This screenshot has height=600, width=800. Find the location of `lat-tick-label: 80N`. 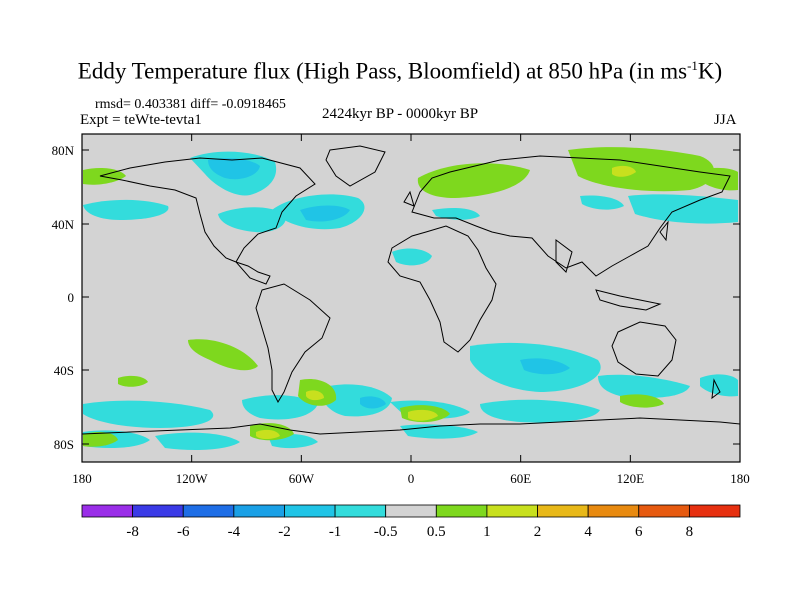

lat-tick-label: 80N is located at coordinates (63, 150).